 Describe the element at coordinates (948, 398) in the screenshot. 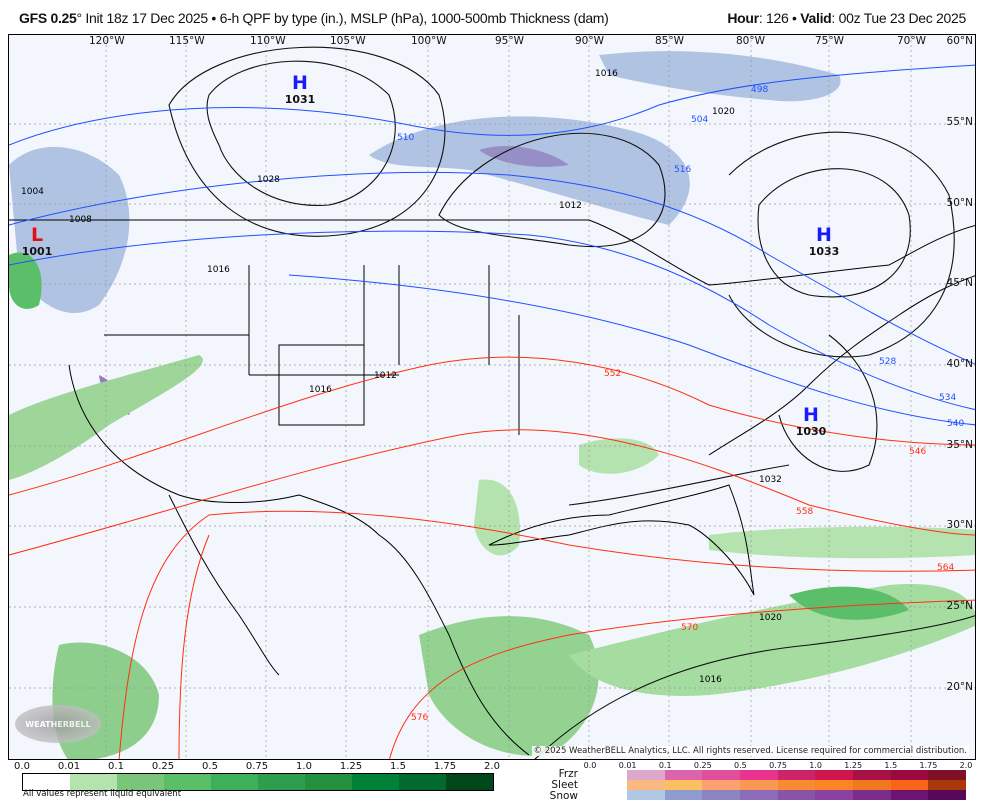

I see `thickness-label: 534` at that location.